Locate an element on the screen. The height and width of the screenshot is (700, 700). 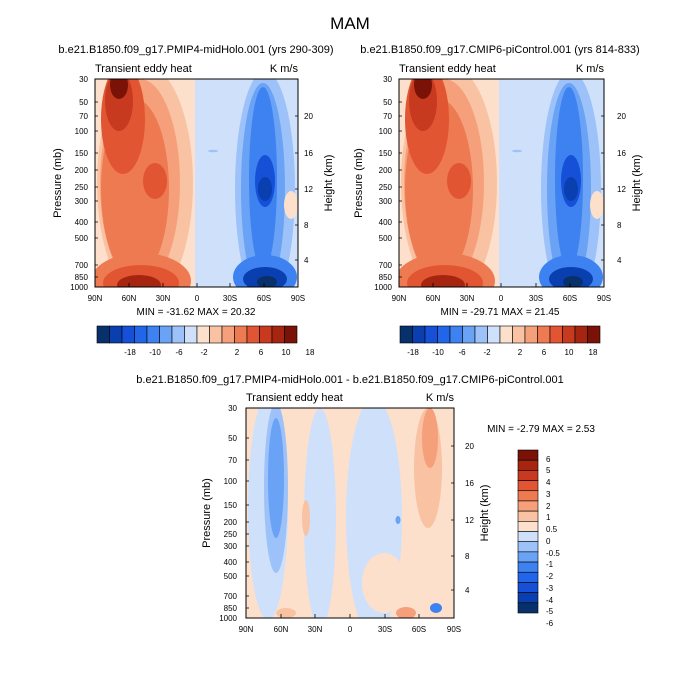
colorbar-label: -1 is located at coordinates (550, 564).